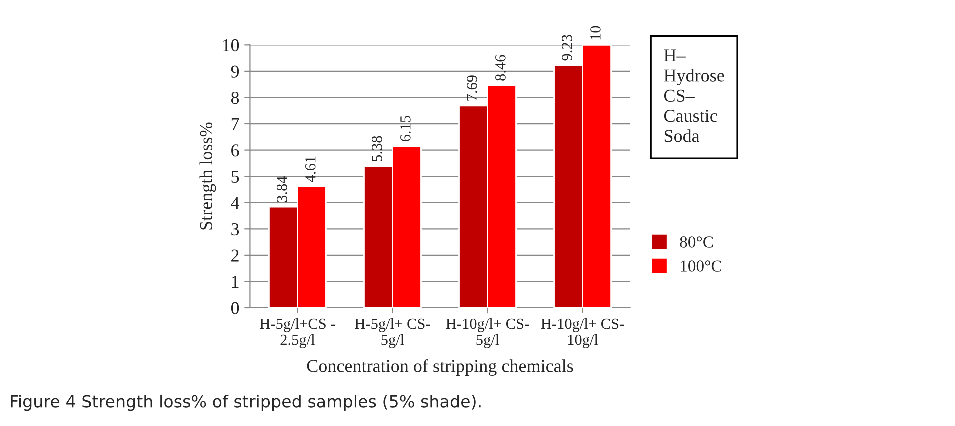 This screenshot has width=955, height=426. Describe the element at coordinates (582, 333) in the screenshot. I see `x-tick-label: H-10g/l+ CS- 10g/l` at that location.